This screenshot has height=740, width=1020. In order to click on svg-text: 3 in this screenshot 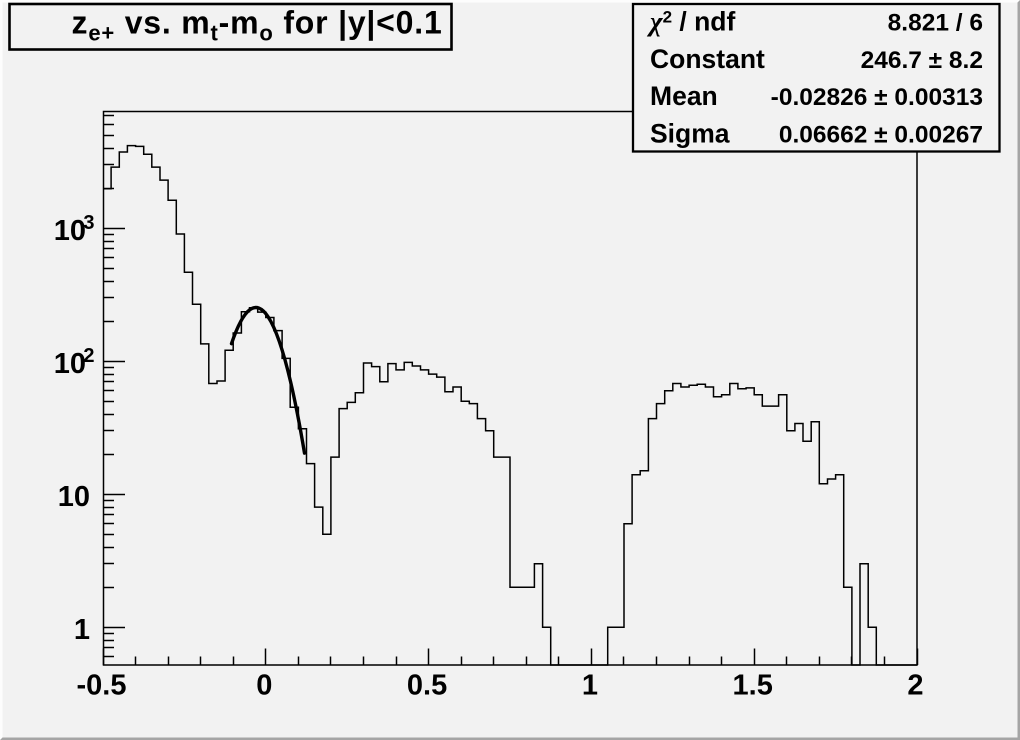, I will do `click(88, 223)`.